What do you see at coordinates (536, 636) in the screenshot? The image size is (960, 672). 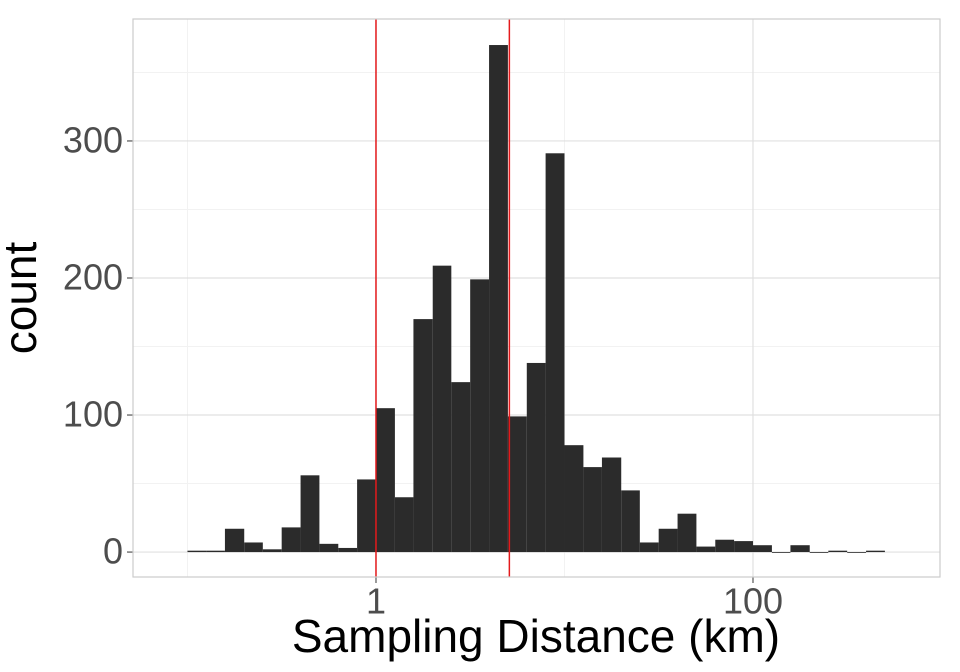 I see `x-axis-title: Sampling Distance (km)` at bounding box center [536, 636].